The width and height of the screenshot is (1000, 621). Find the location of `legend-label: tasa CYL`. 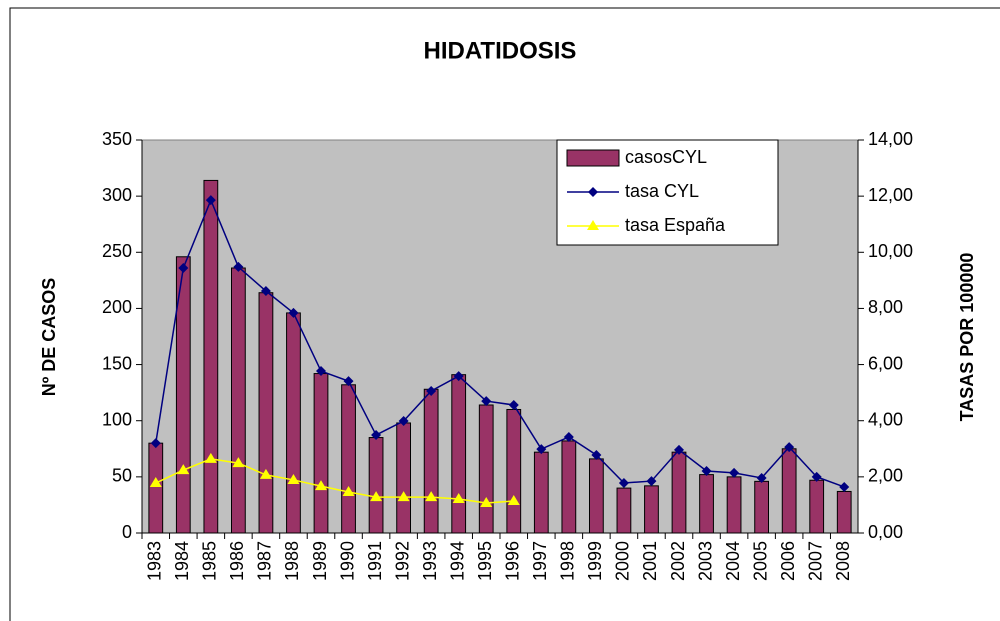

legend-label: tasa CYL is located at coordinates (662, 191).